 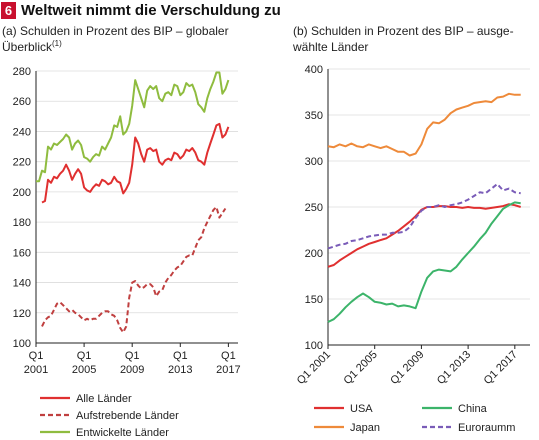 I want to click on chart-a-ytick-label: 220, so click(x=22, y=163).